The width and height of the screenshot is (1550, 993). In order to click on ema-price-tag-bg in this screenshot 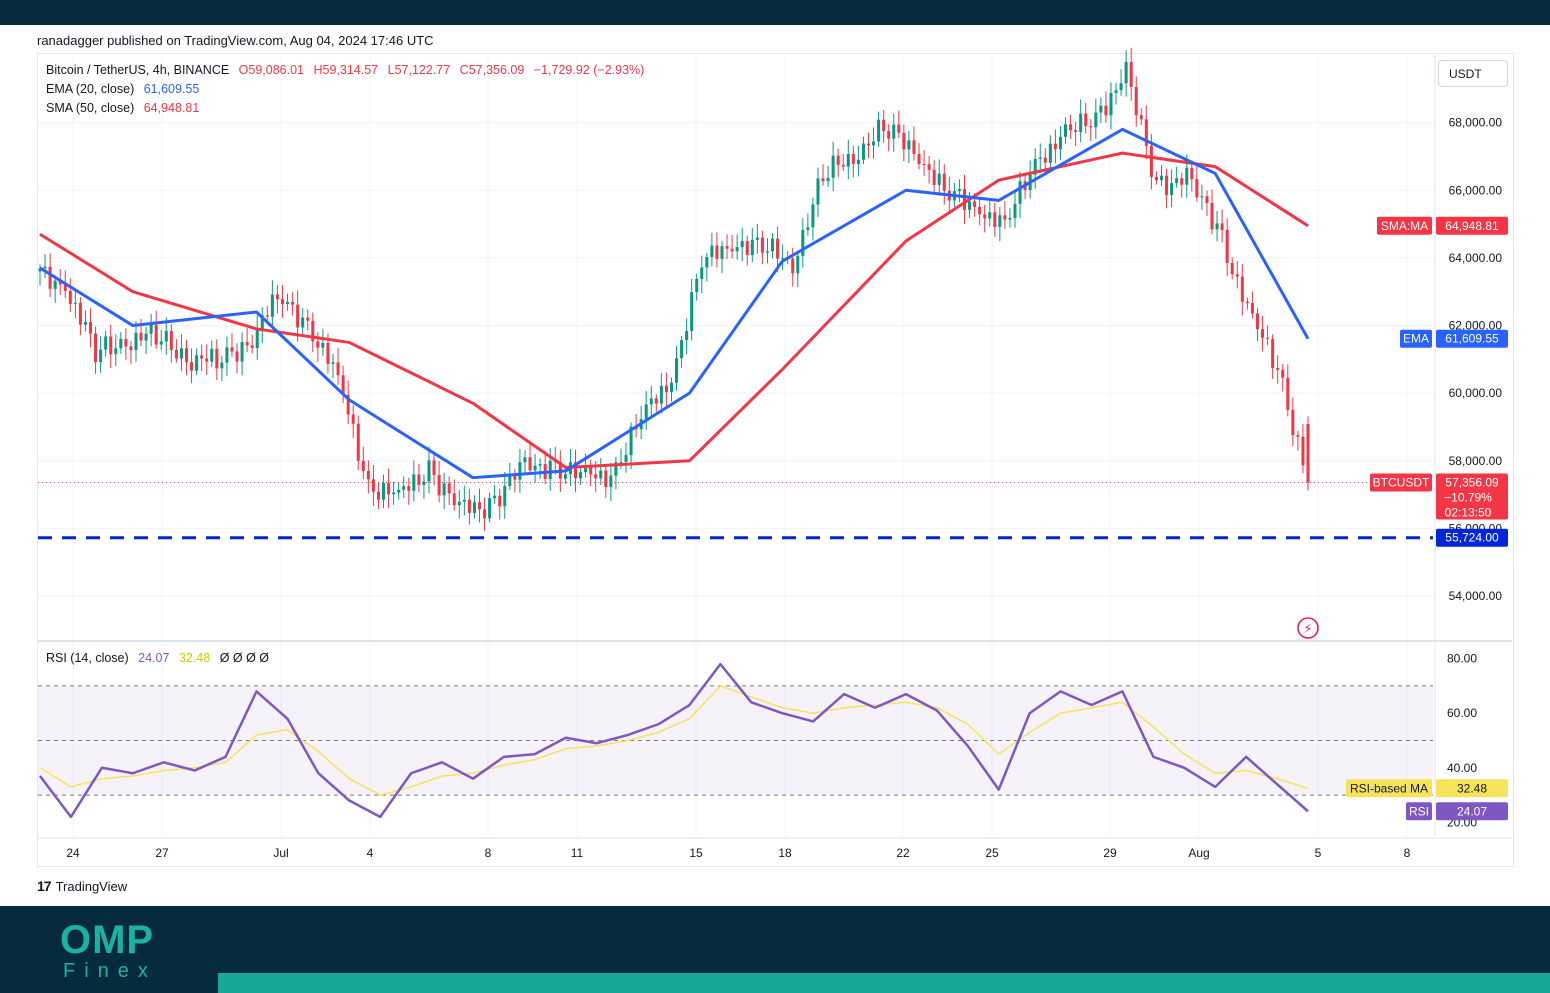, I will do `click(1472, 338)`.